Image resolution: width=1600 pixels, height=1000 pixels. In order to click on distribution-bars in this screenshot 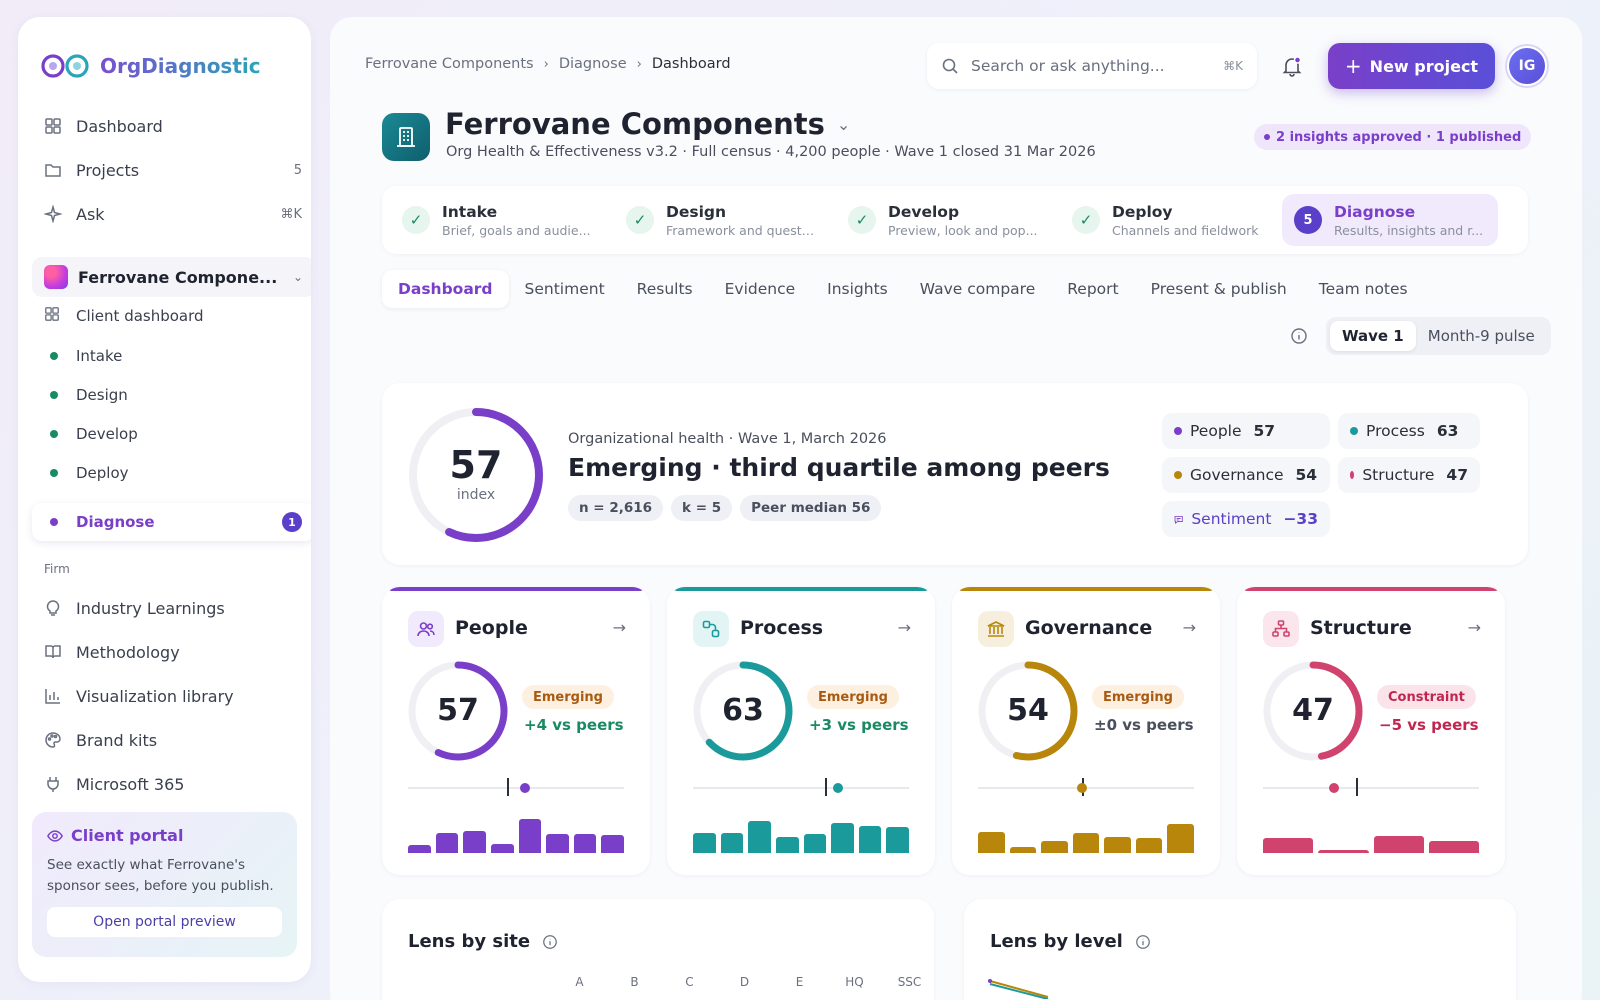, I will do `click(516, 833)`.